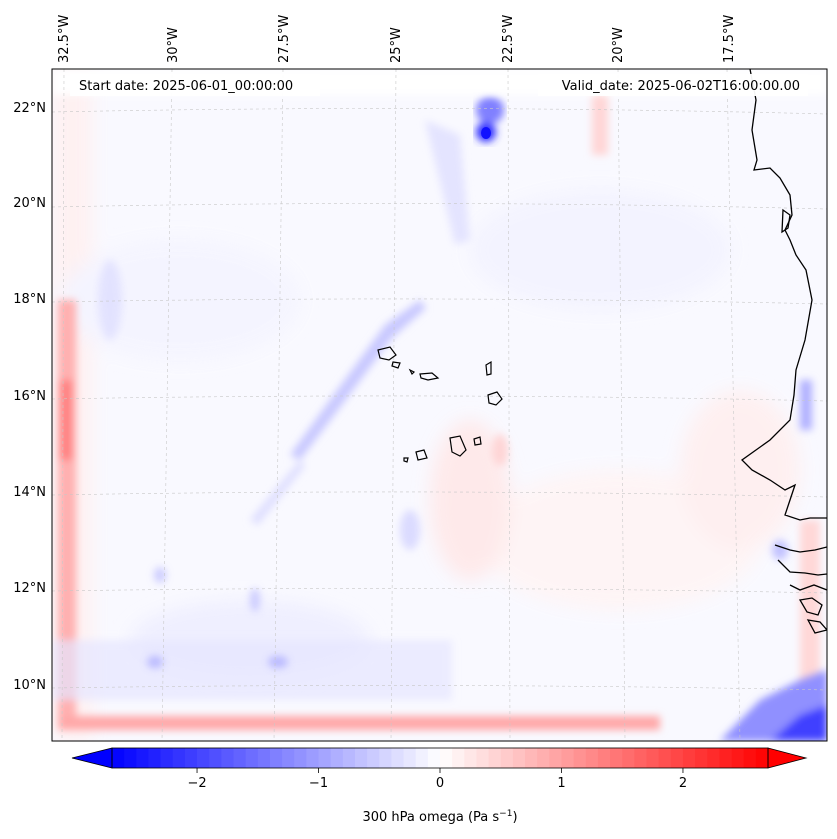 The width and height of the screenshot is (837, 839). I want to click on lon-label-17-5w: 17.5°W, so click(729, 39).